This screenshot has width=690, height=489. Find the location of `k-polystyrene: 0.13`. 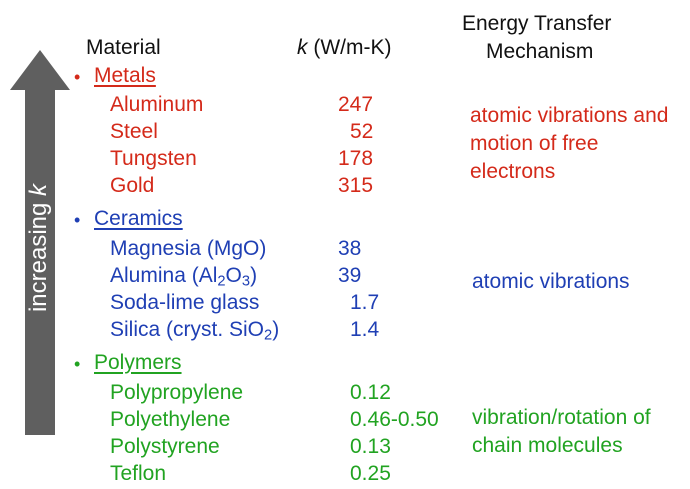

k-polystyrene: 0.13 is located at coordinates (370, 446).